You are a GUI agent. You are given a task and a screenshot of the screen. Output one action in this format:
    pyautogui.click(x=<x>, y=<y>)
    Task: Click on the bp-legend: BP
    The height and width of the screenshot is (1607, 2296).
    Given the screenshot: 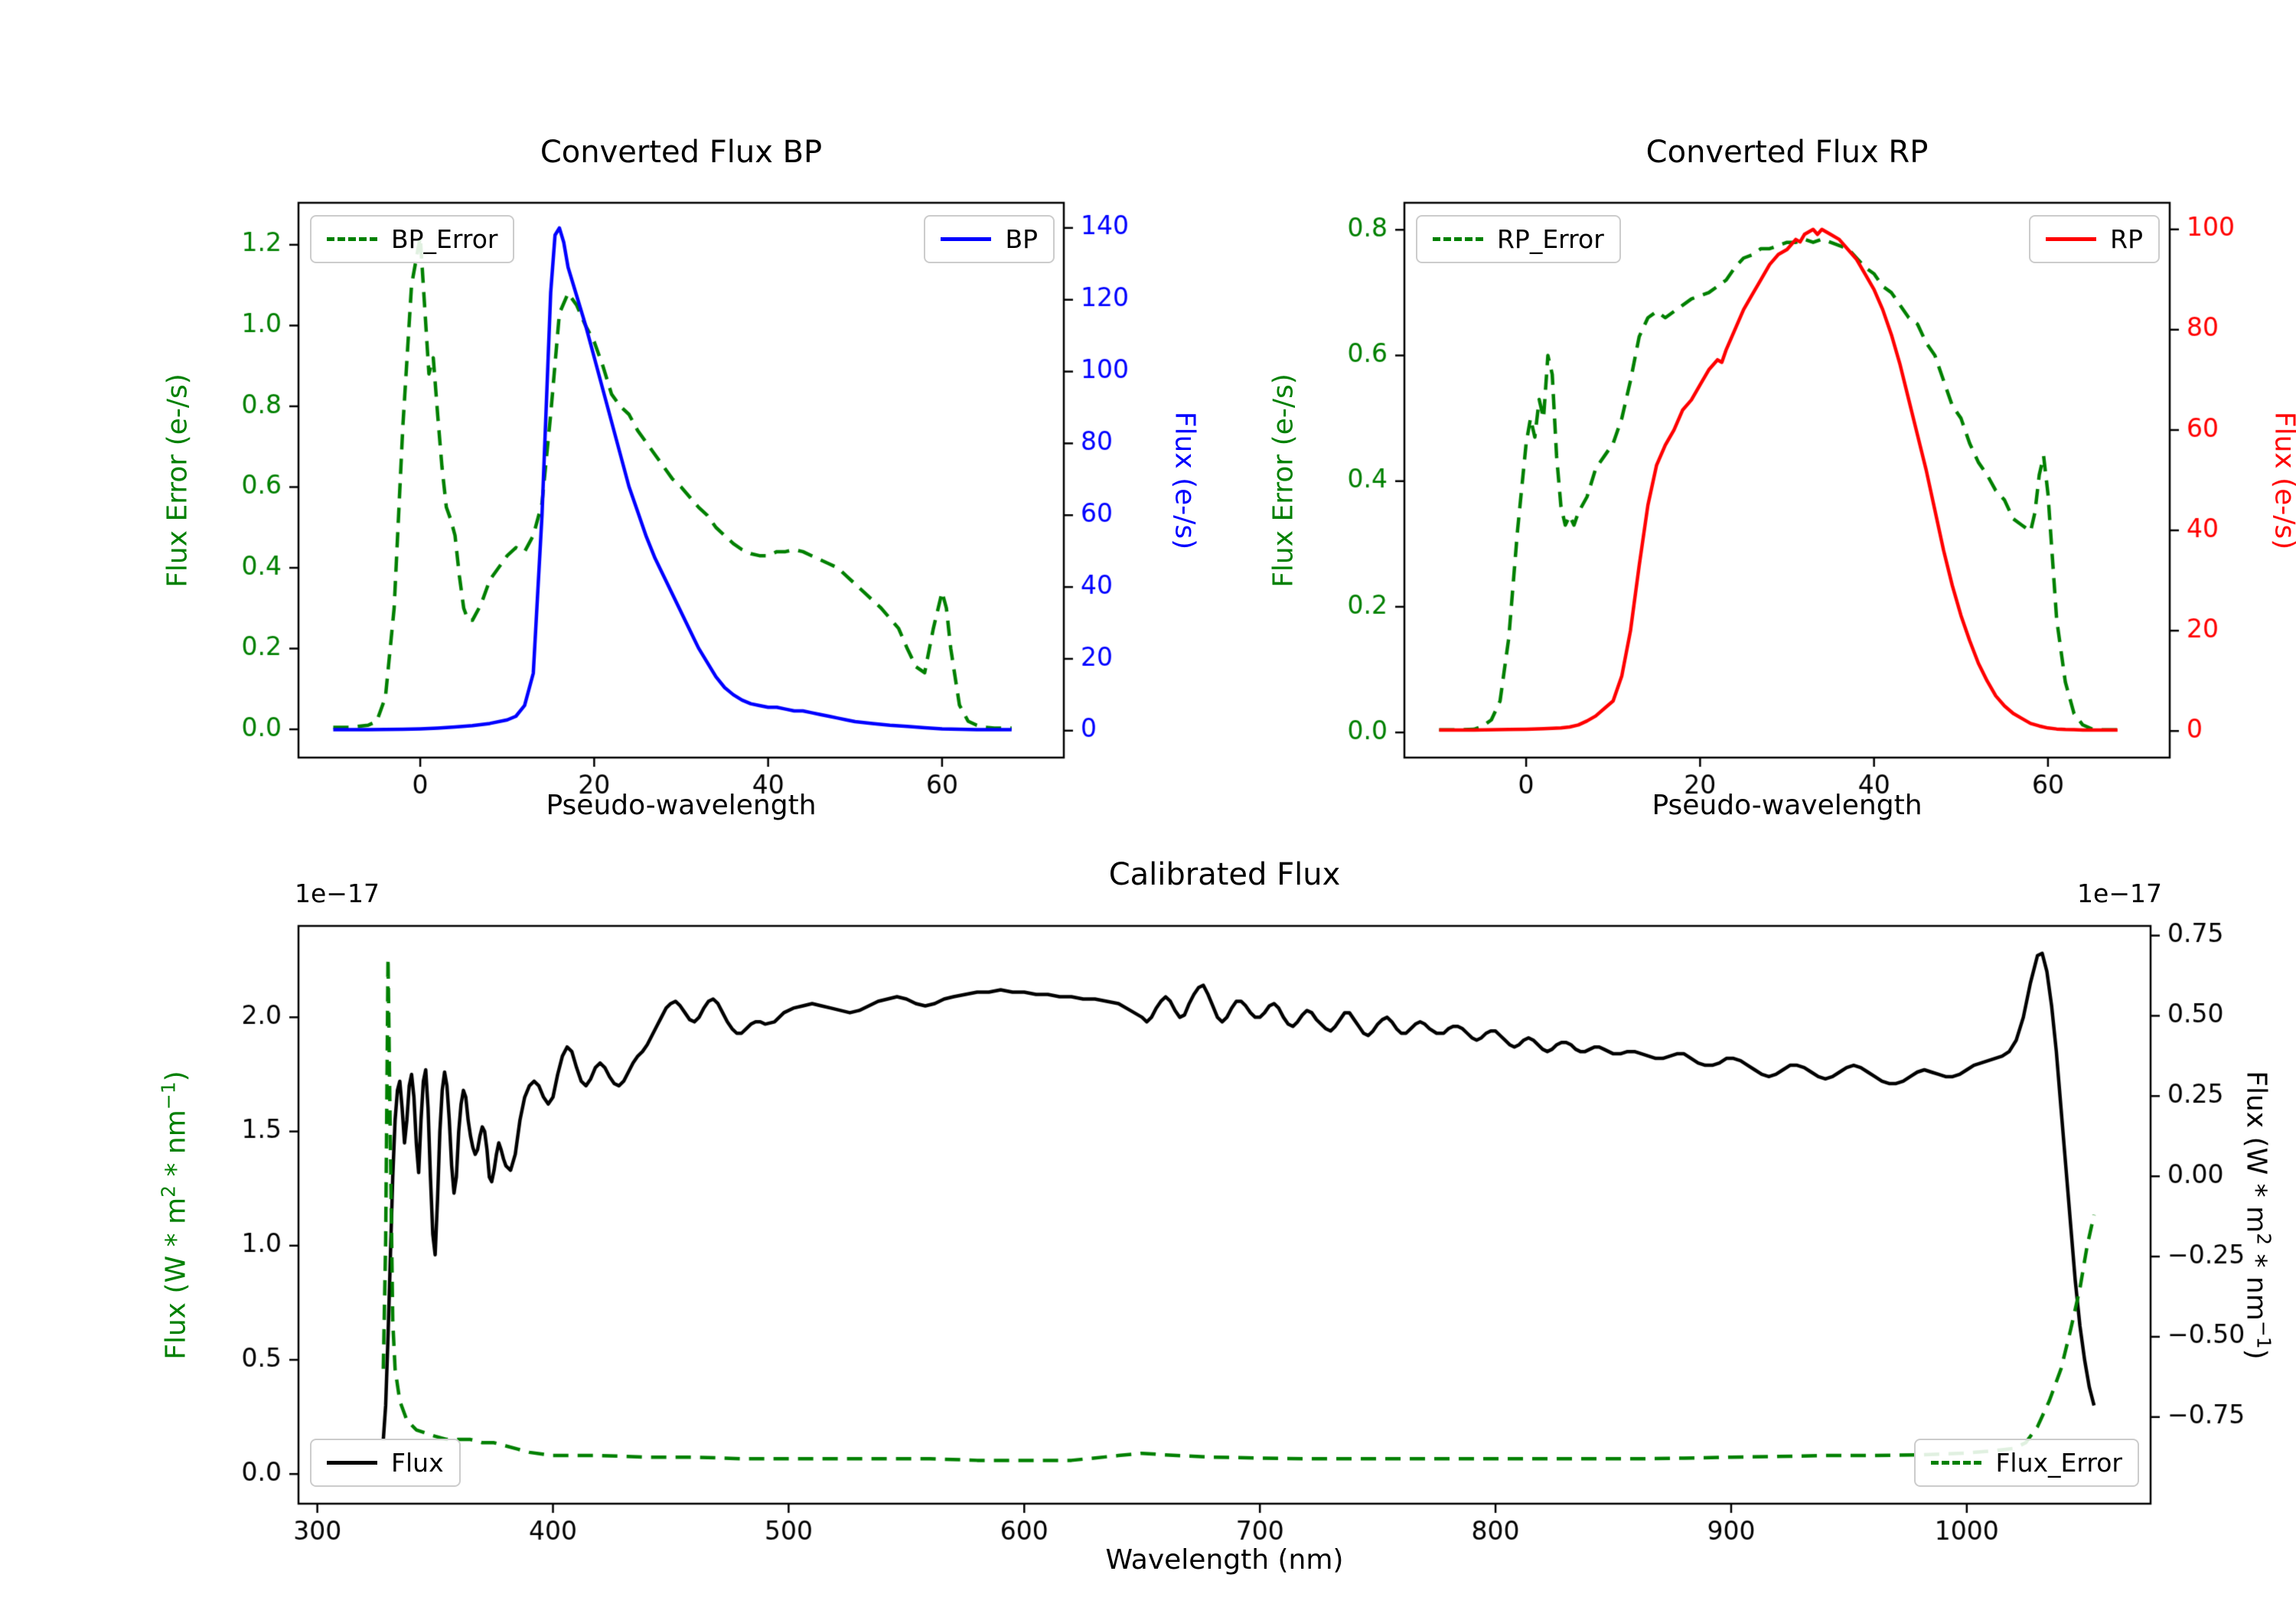 What is the action you would take?
    pyautogui.click(x=989, y=239)
    